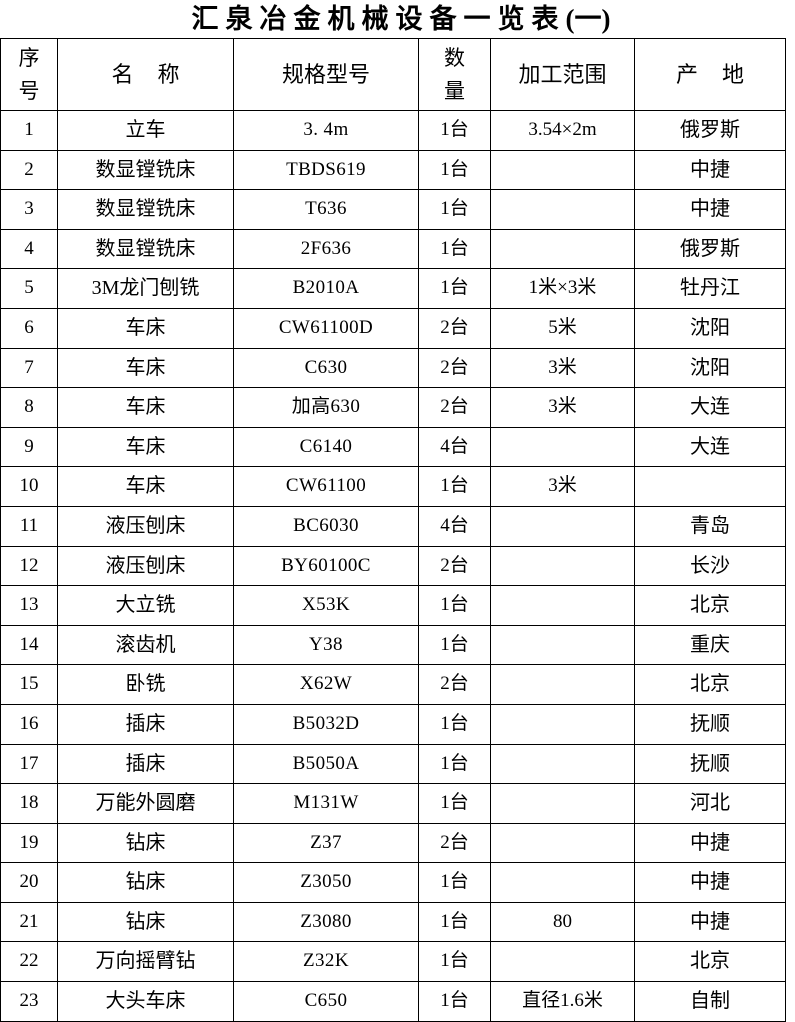 The height and width of the screenshot is (1022, 795). I want to click on cell-no: 15, so click(29, 684).